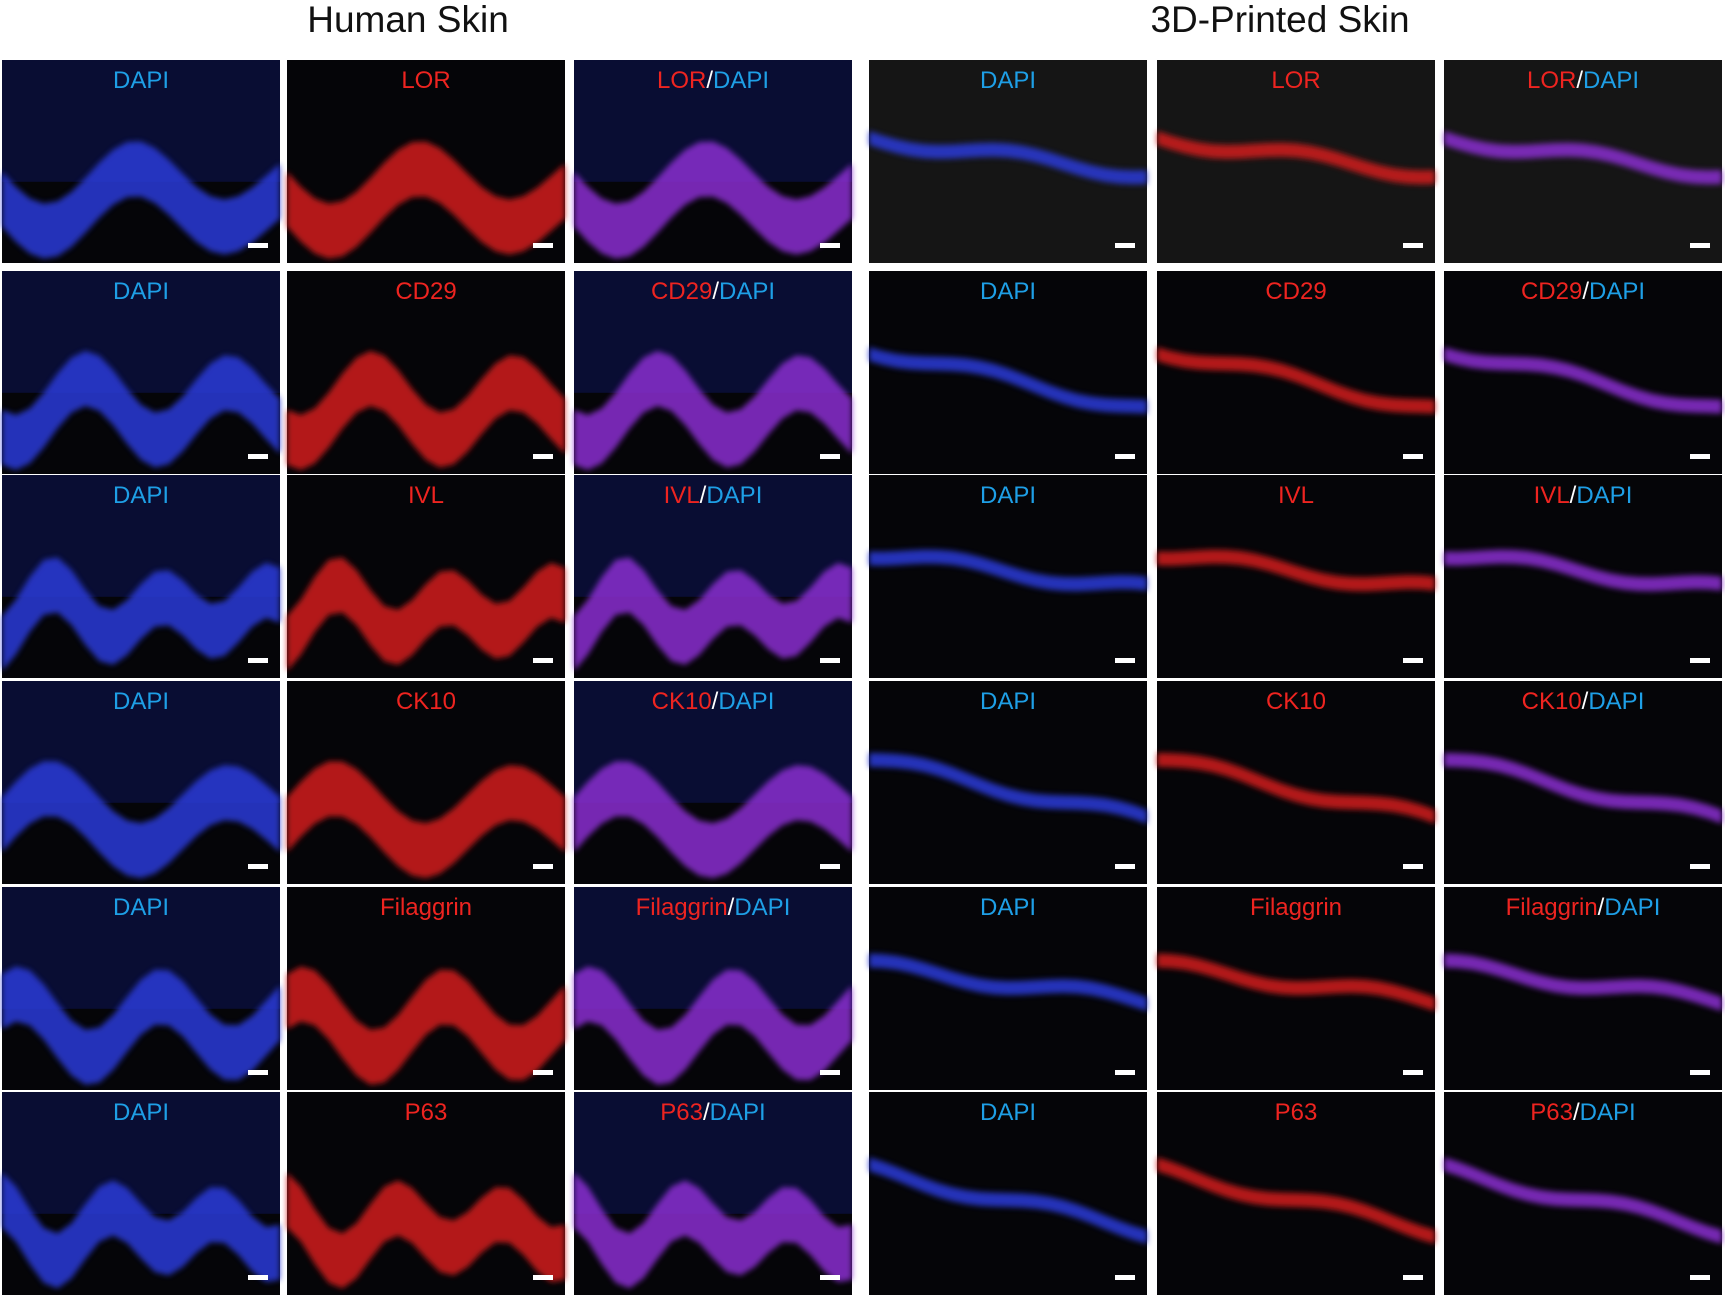 The width and height of the screenshot is (1725, 1296). I want to click on micrograph-panel: P63, so click(426, 1193).